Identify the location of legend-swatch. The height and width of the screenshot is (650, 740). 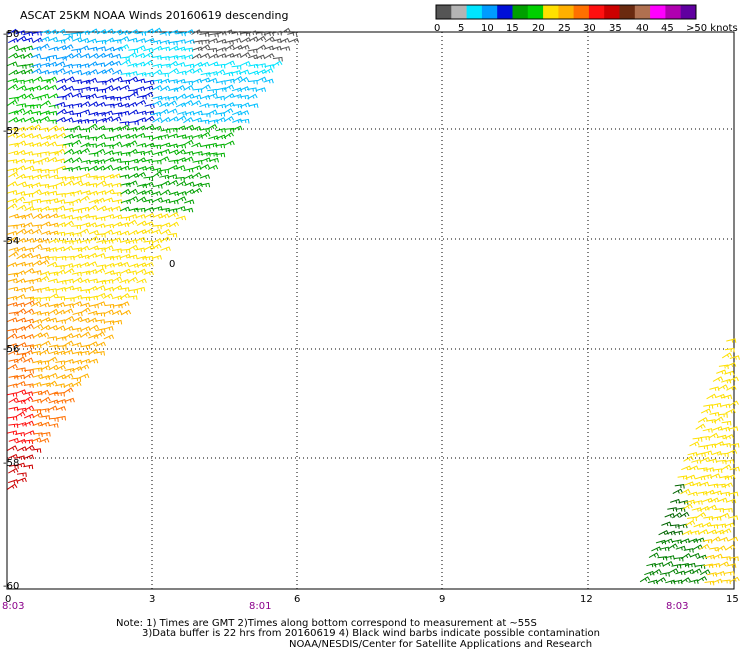
(566, 12).